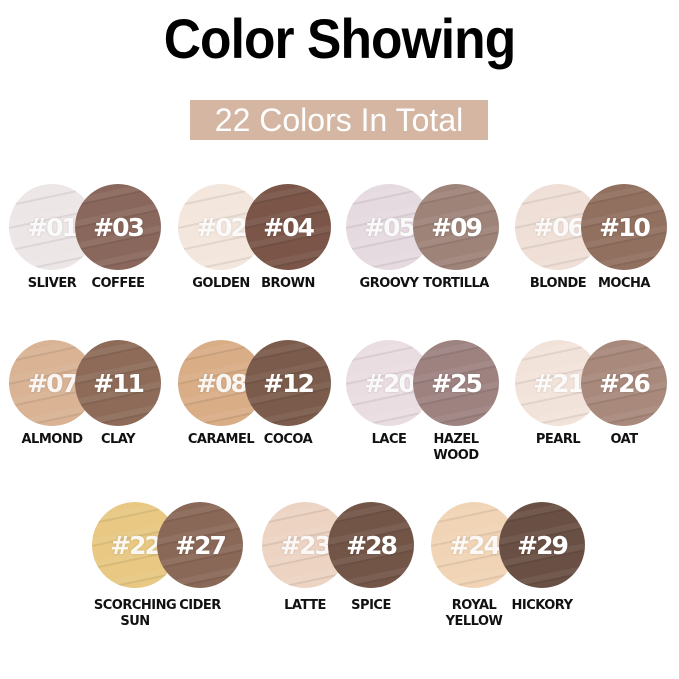 This screenshot has height=679, width=679. What do you see at coordinates (288, 283) in the screenshot?
I see `swatch-label: BROWN` at bounding box center [288, 283].